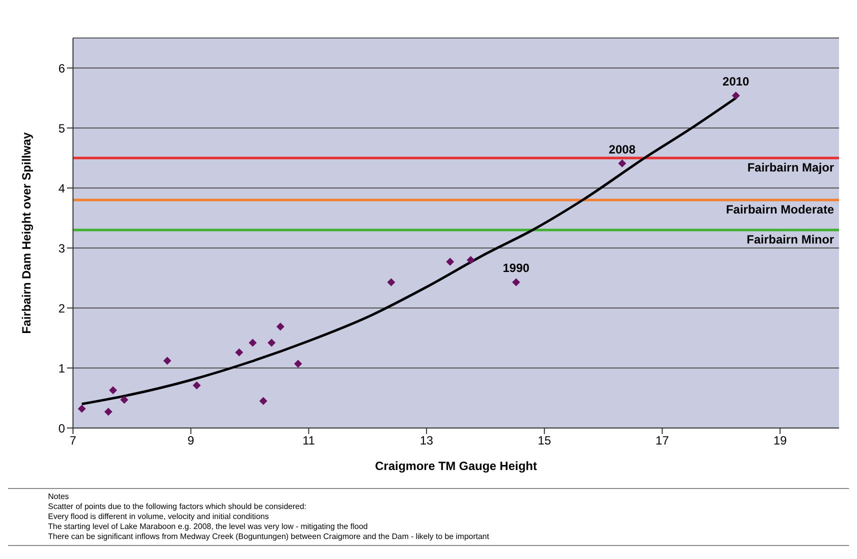 The width and height of the screenshot is (857, 559). Describe the element at coordinates (62, 428) in the screenshot. I see `y-tick-label: 0` at that location.